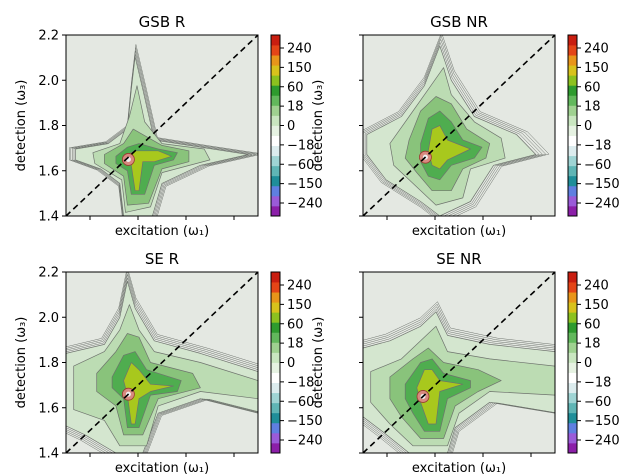  What do you see at coordinates (459, 22) in the screenshot?
I see `panel-title: GSB NR` at bounding box center [459, 22].